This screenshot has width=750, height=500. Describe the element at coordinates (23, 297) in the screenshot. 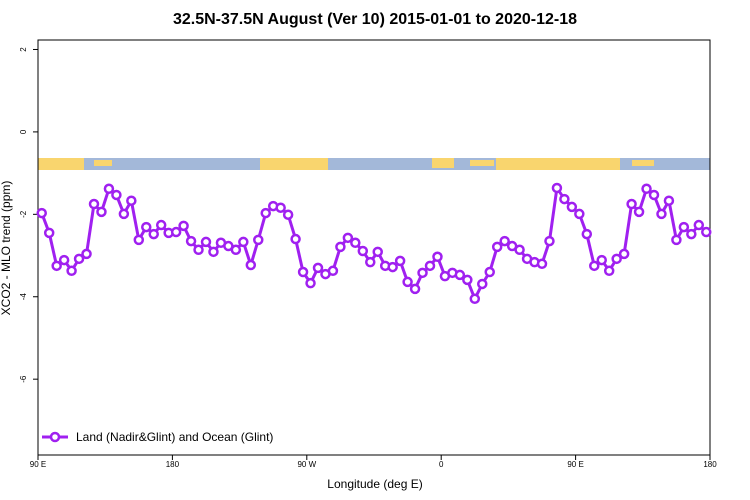

I see `y-tick-label: -4` at that location.